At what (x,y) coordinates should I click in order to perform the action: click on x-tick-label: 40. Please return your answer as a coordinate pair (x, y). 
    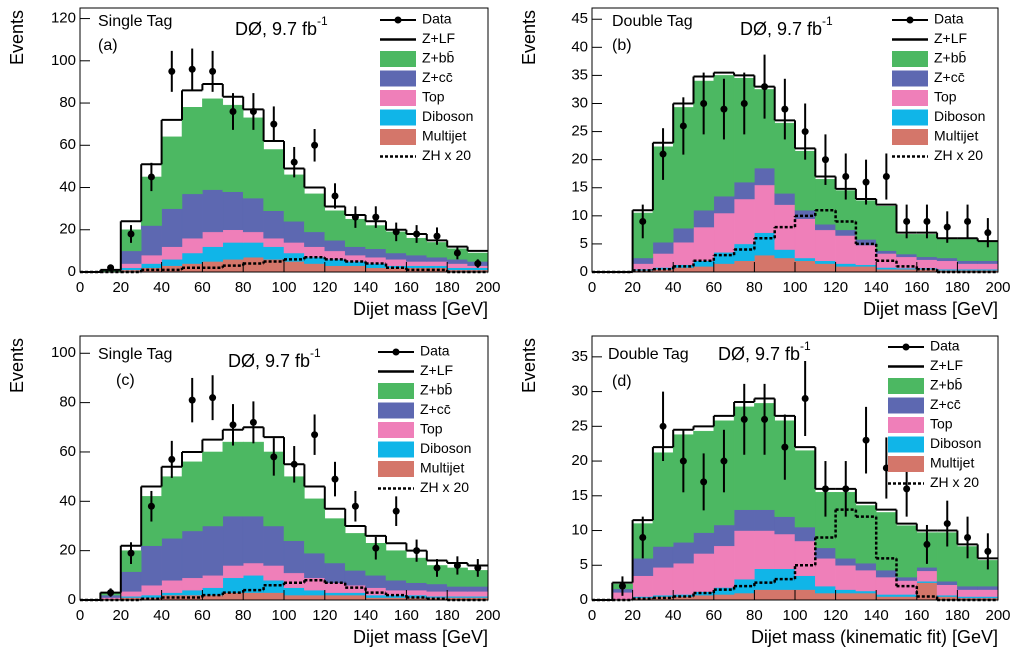
    Looking at the image, I should click on (673, 615).